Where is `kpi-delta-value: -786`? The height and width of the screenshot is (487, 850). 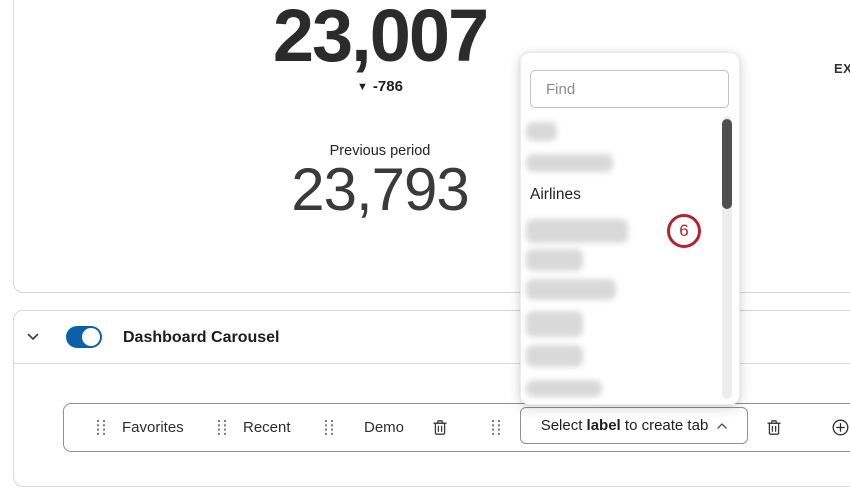
kpi-delta-value: -786 is located at coordinates (387, 86).